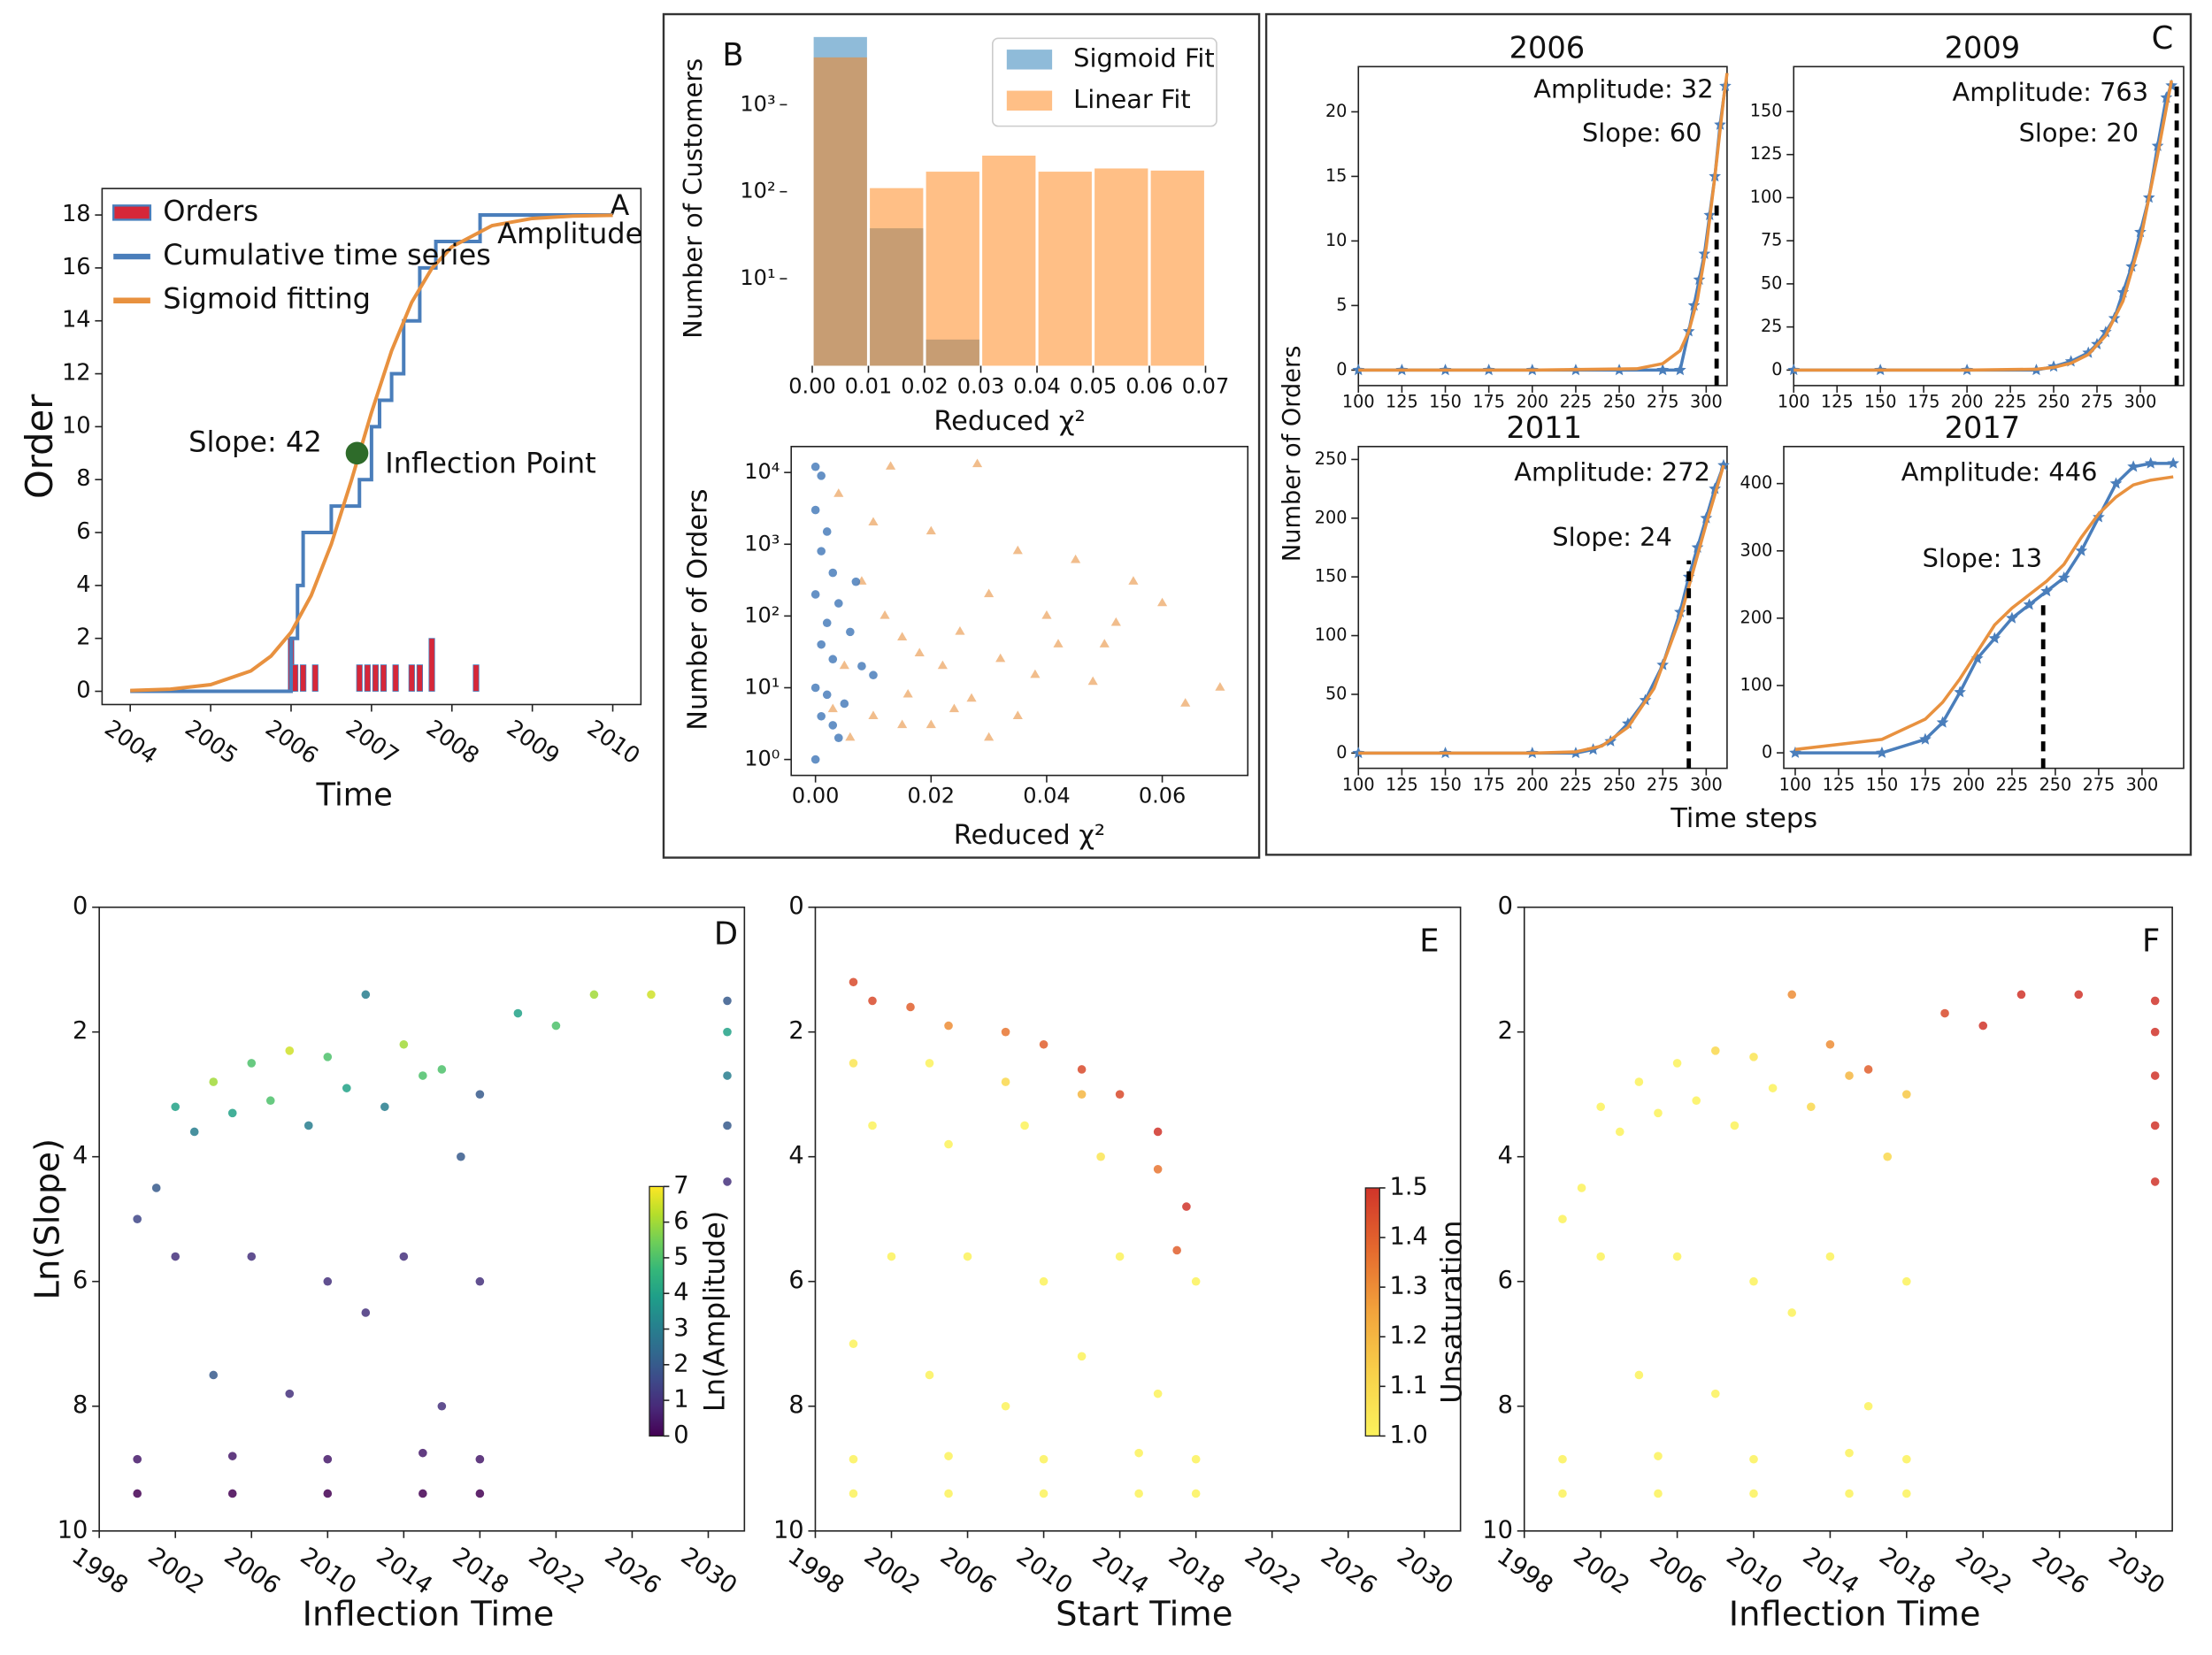  What do you see at coordinates (1855, 1614) in the screenshot?
I see `x-axis-label: Inflection Time` at bounding box center [1855, 1614].